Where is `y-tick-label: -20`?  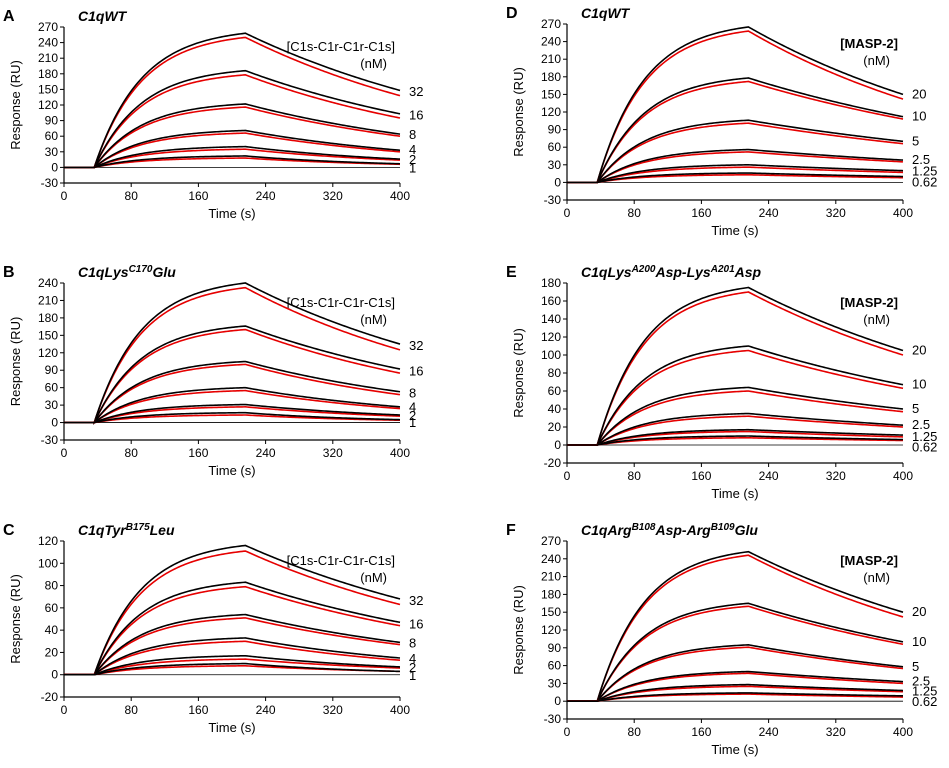
y-tick-label: -20 is located at coordinates (50, 697).